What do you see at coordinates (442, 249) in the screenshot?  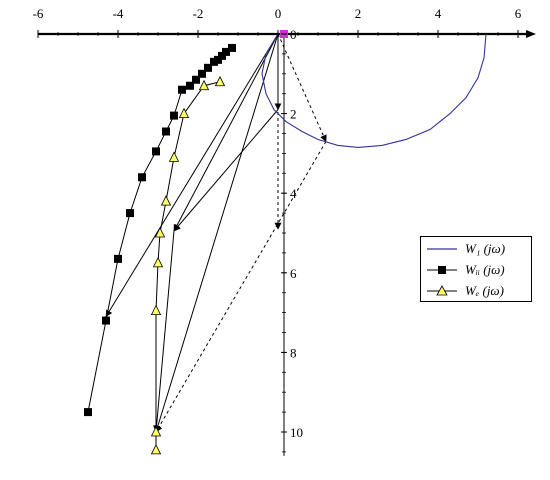 I see `legend-swatch-line` at bounding box center [442, 249].